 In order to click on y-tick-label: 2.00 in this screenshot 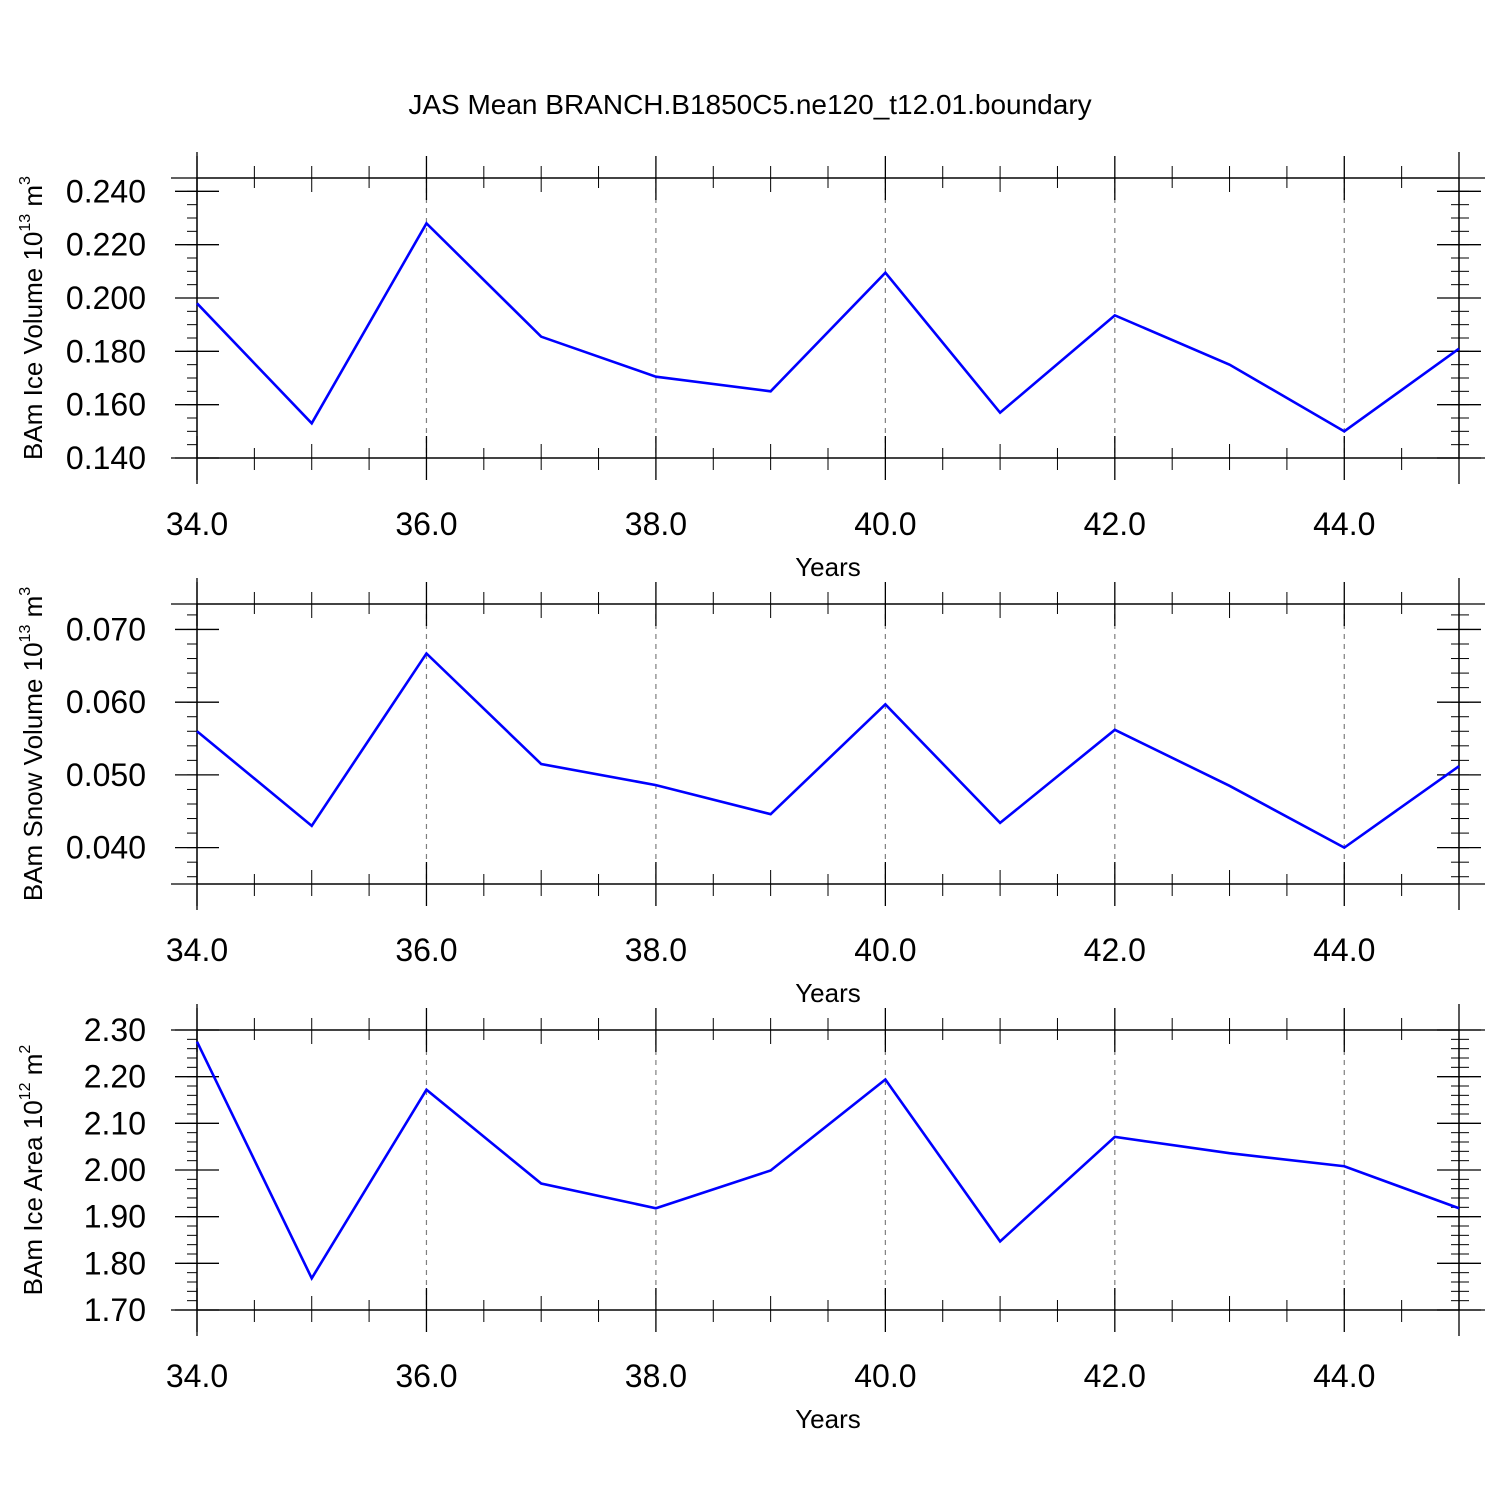, I will do `click(115, 1170)`.